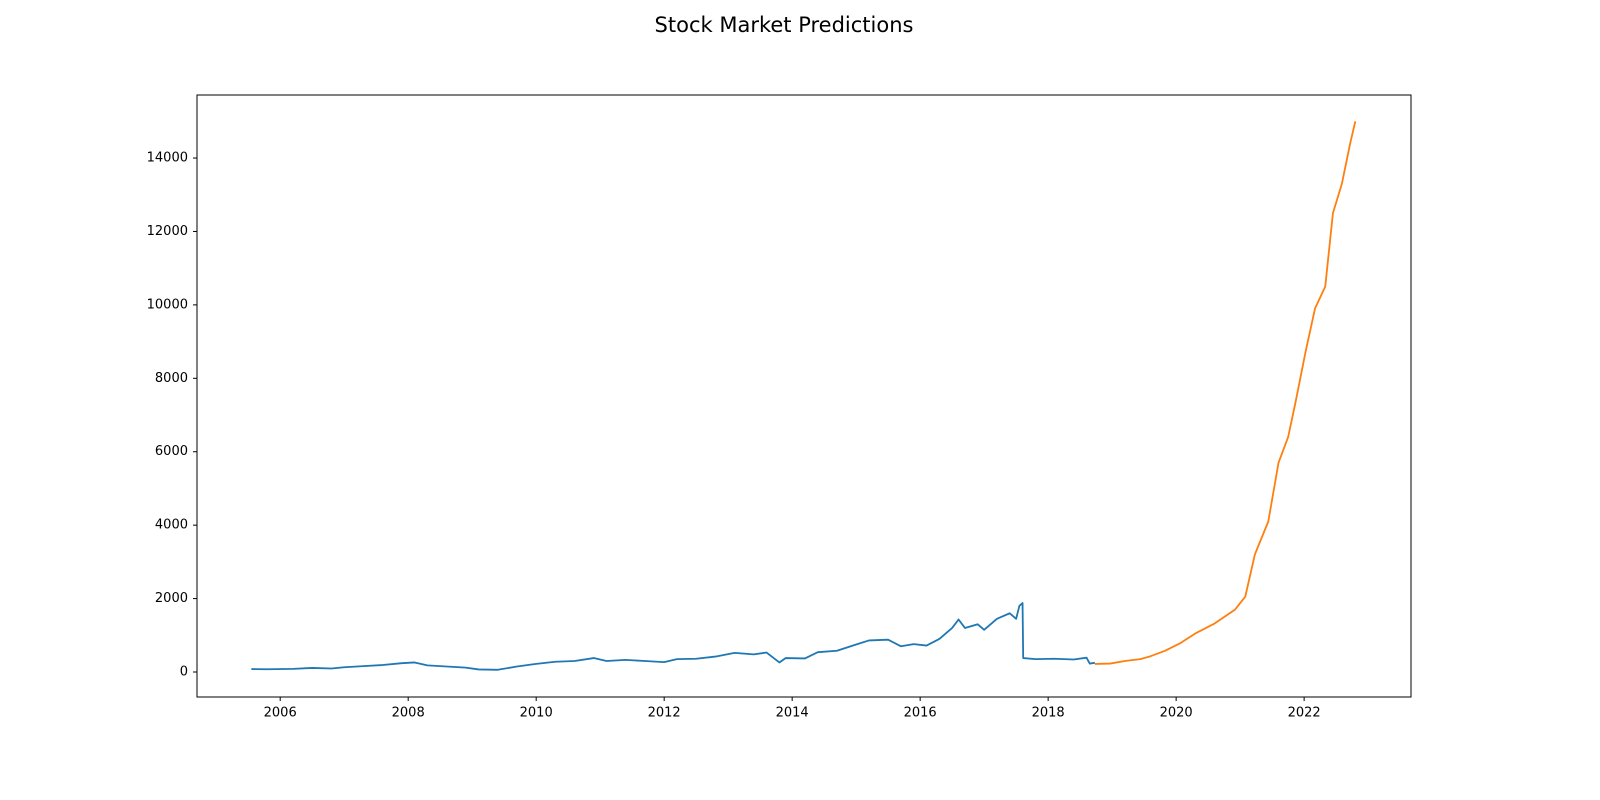 The height and width of the screenshot is (800, 1600). I want to click on y-tick-label: 8000, so click(171, 378).